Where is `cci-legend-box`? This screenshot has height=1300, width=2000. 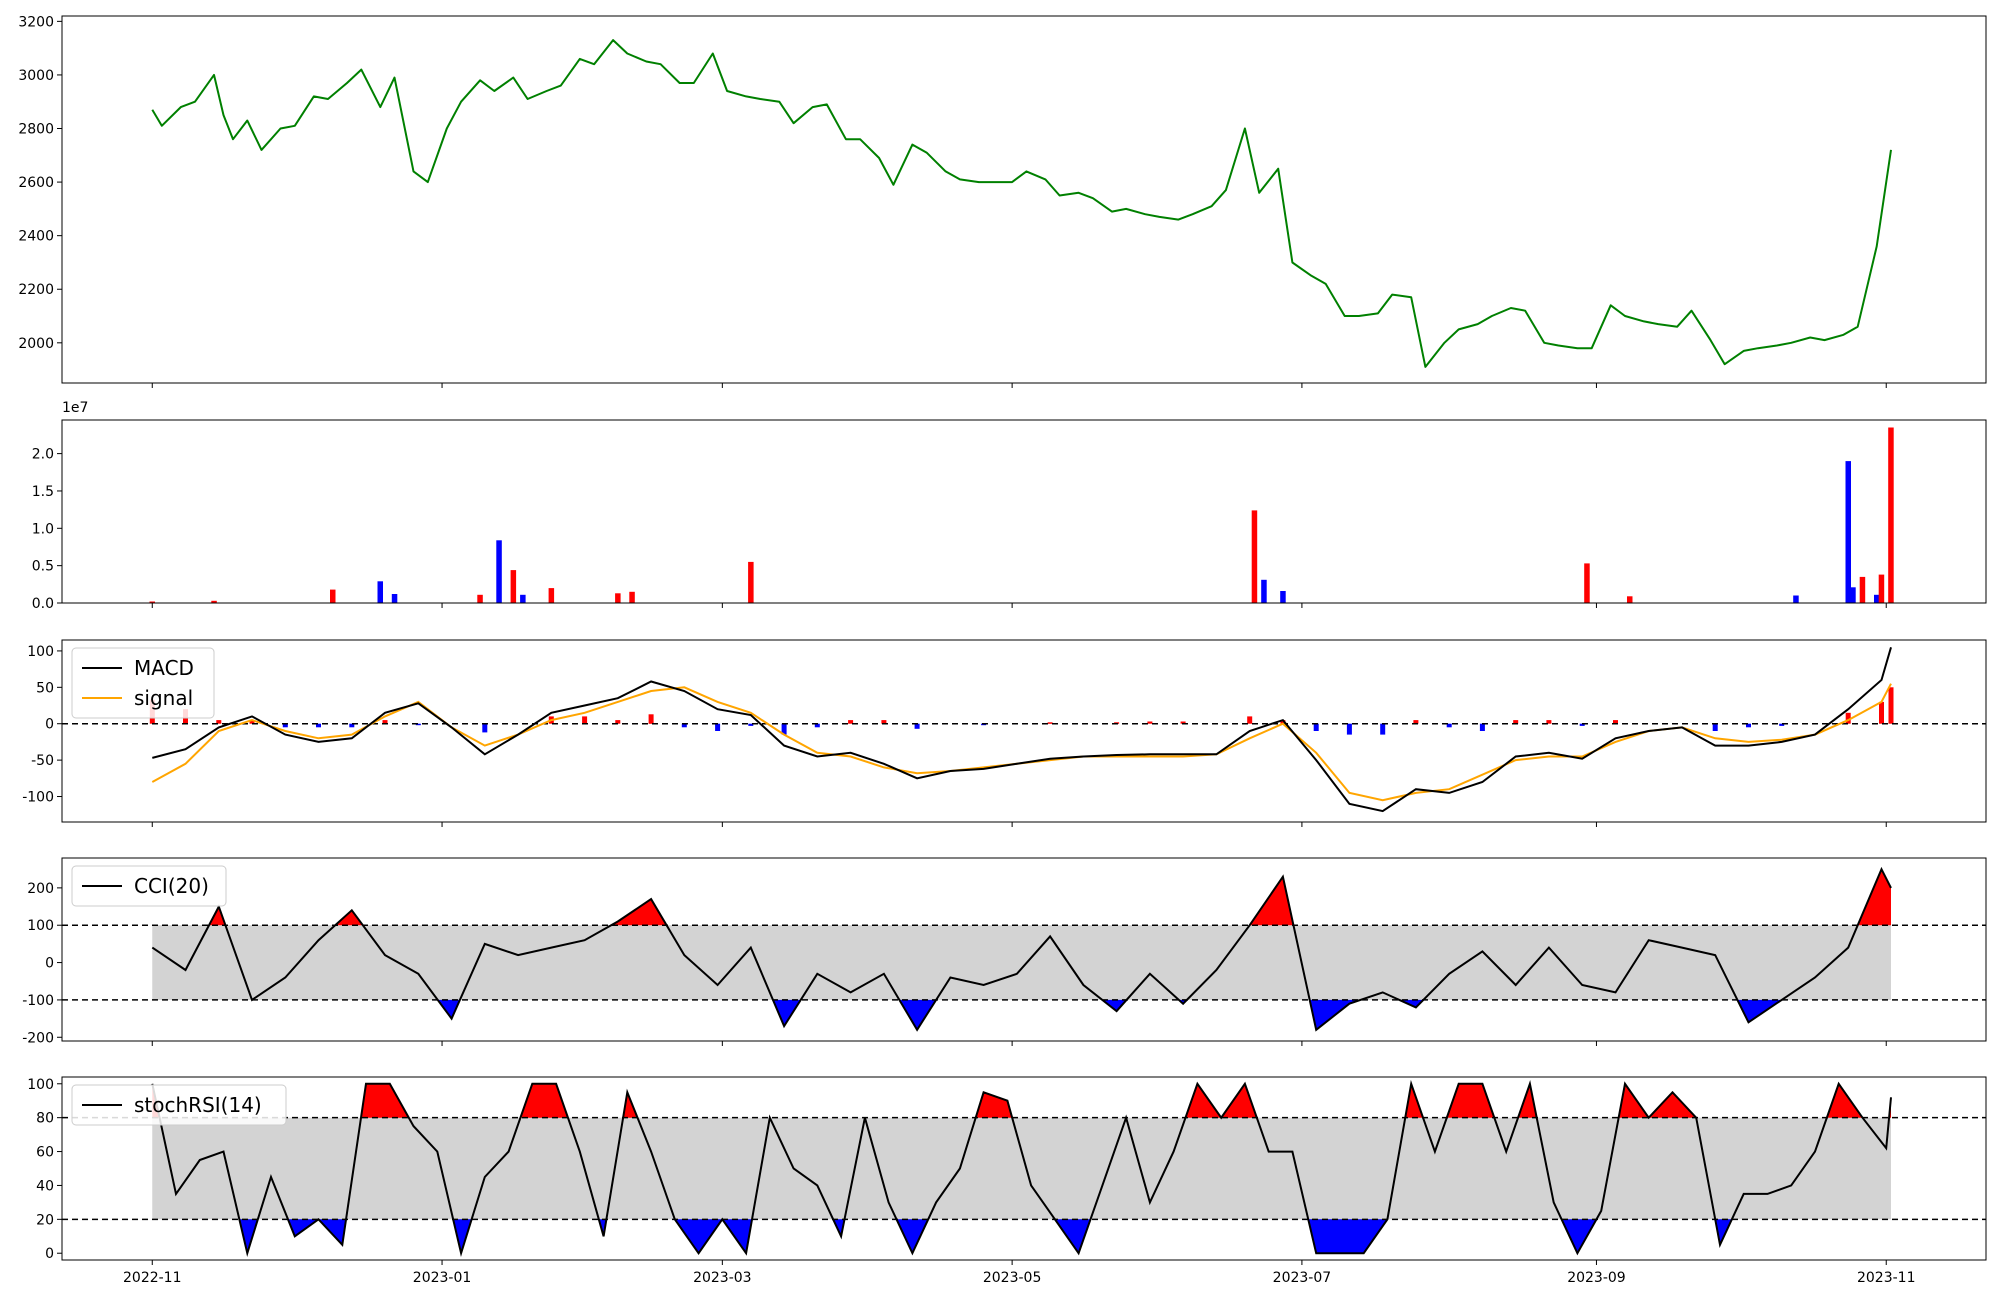
cci-legend-box is located at coordinates (149, 886).